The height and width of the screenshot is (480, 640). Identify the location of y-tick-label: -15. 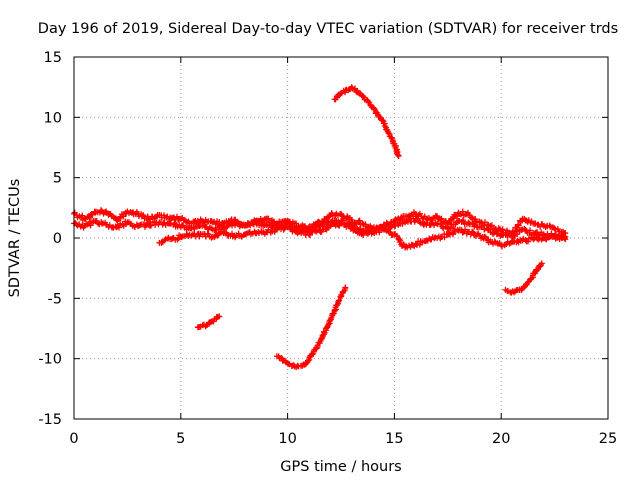
(50, 420).